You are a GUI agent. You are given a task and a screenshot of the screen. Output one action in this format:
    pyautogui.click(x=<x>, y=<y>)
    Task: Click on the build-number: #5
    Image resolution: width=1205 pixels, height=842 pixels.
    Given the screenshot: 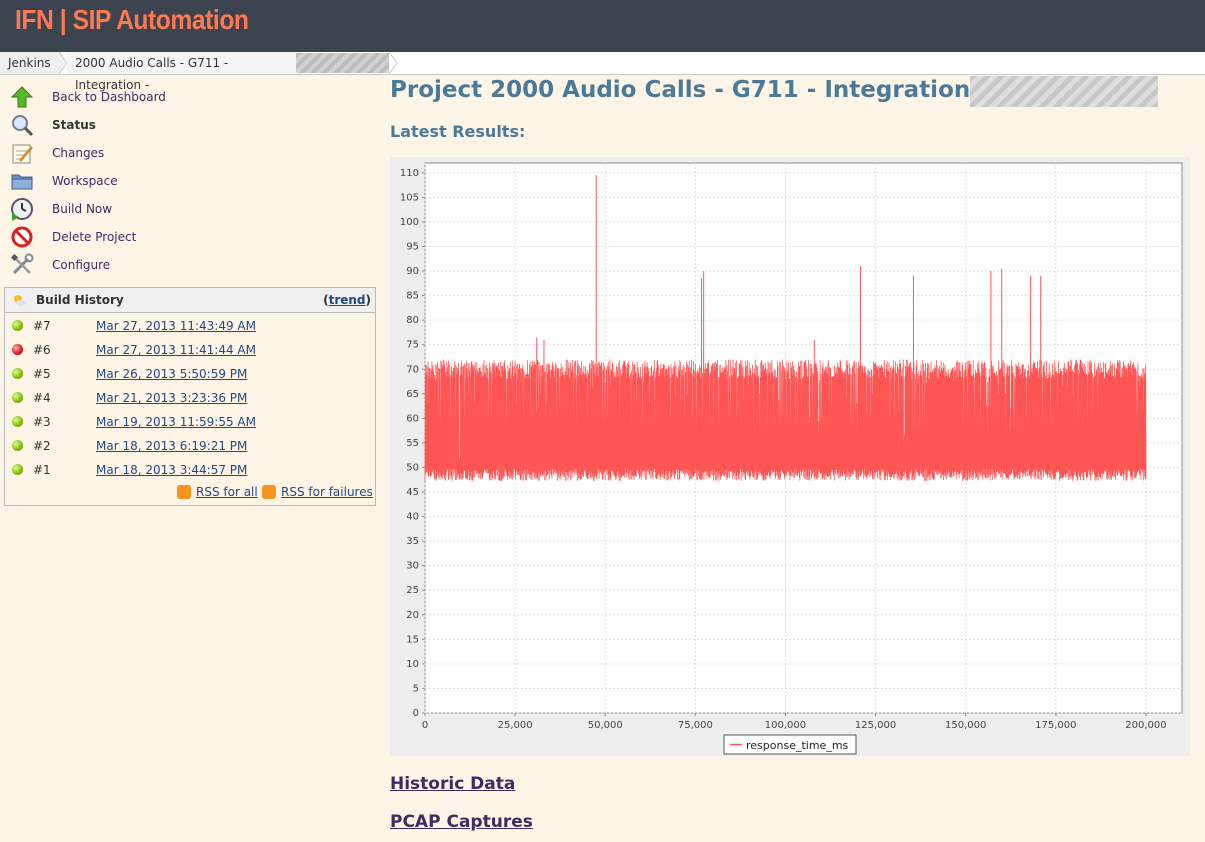 What is the action you would take?
    pyautogui.click(x=42, y=374)
    